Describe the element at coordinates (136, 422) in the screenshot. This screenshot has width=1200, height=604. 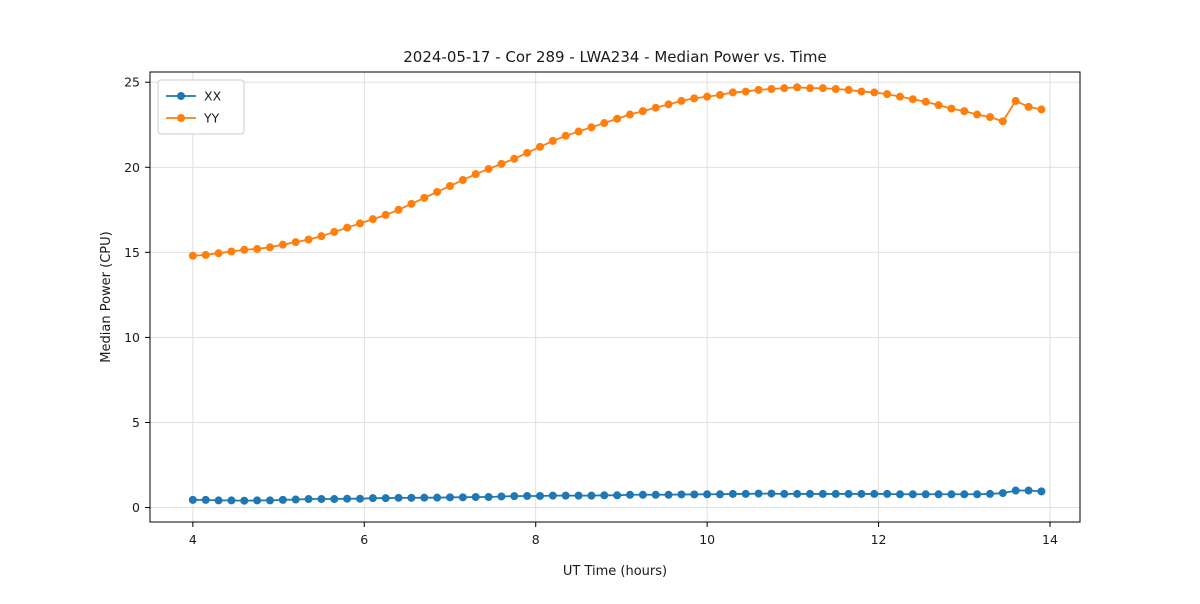
I see `y-tick-label: 5` at that location.